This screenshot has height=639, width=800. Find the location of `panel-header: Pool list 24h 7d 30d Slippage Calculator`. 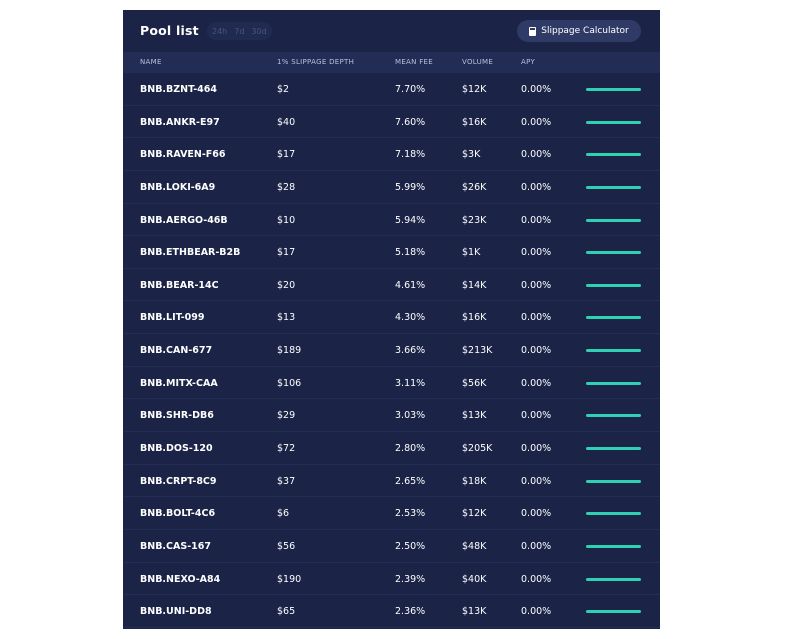

panel-header: Pool list 24h 7d 30d Slippage Calculator is located at coordinates (391, 31).